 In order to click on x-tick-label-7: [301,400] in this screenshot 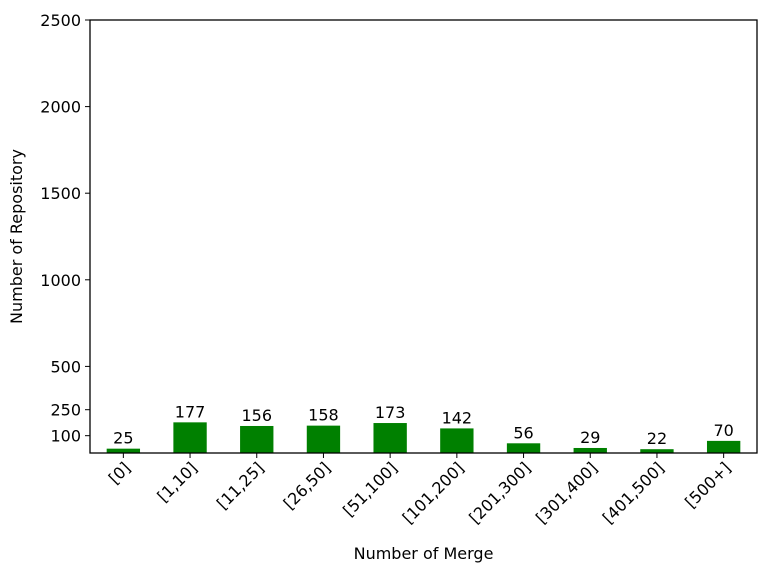, I will do `click(566, 492)`.